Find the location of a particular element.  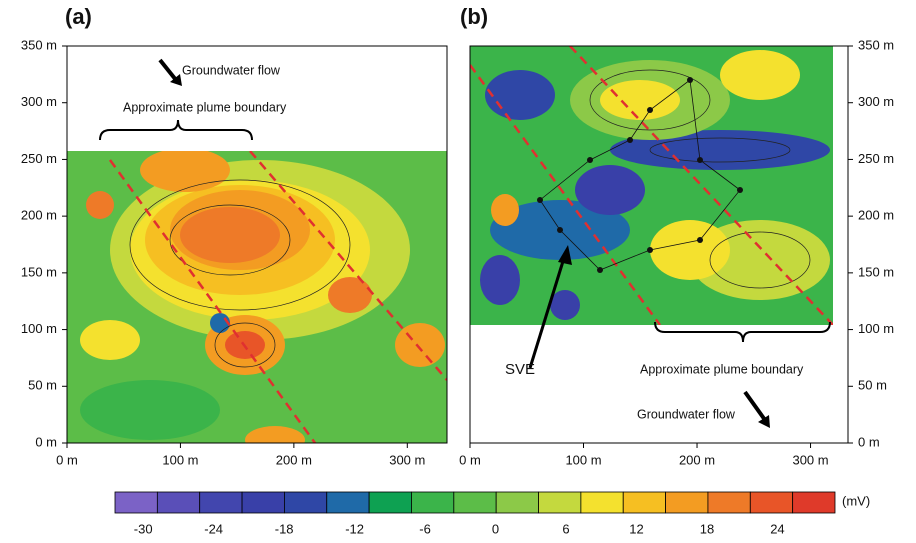

annotation: SVE is located at coordinates (520, 369).